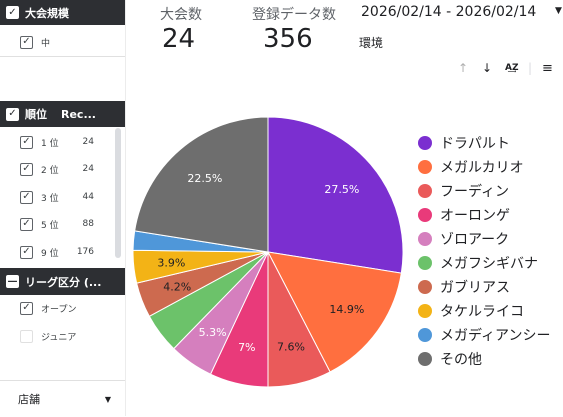 The image size is (563, 417). Describe the element at coordinates (213, 332) in the screenshot. I see `pie-label-4: 5.3%` at that location.